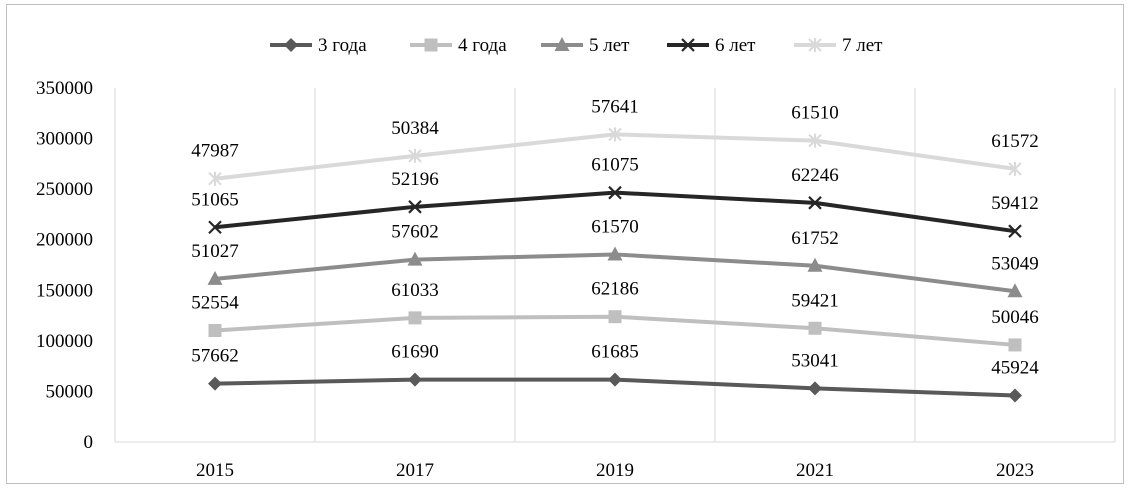 The width and height of the screenshot is (1131, 490). I want to click on data-label: 61572, so click(1015, 141).